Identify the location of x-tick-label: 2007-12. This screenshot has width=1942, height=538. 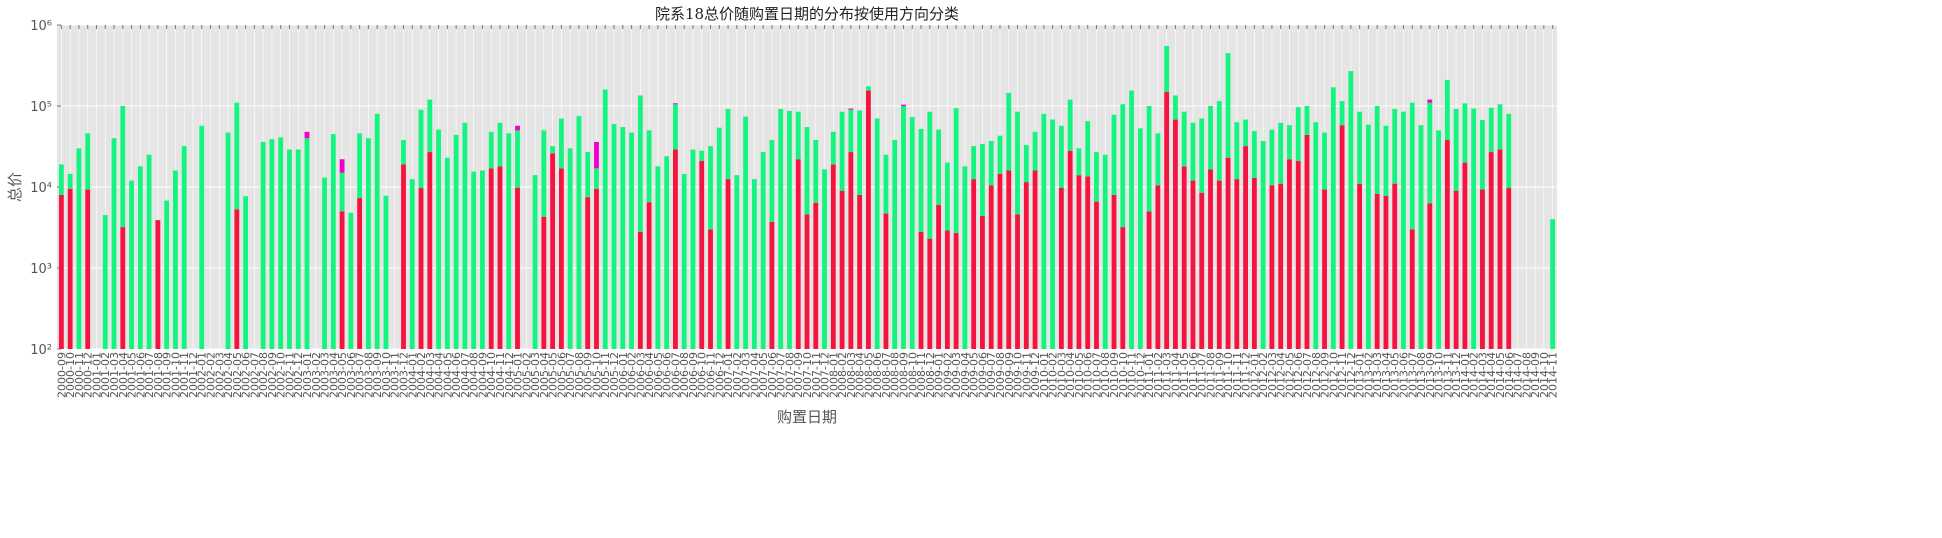
(825, 375).